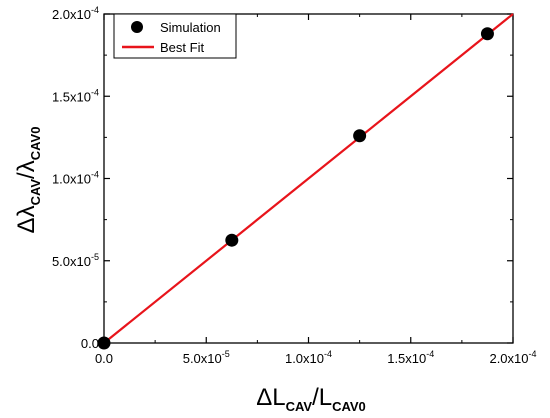 This screenshot has width=550, height=418. Describe the element at coordinates (75, 260) in the screenshot. I see `y-tick-label: 5.0x10⁻⁵` at that location.